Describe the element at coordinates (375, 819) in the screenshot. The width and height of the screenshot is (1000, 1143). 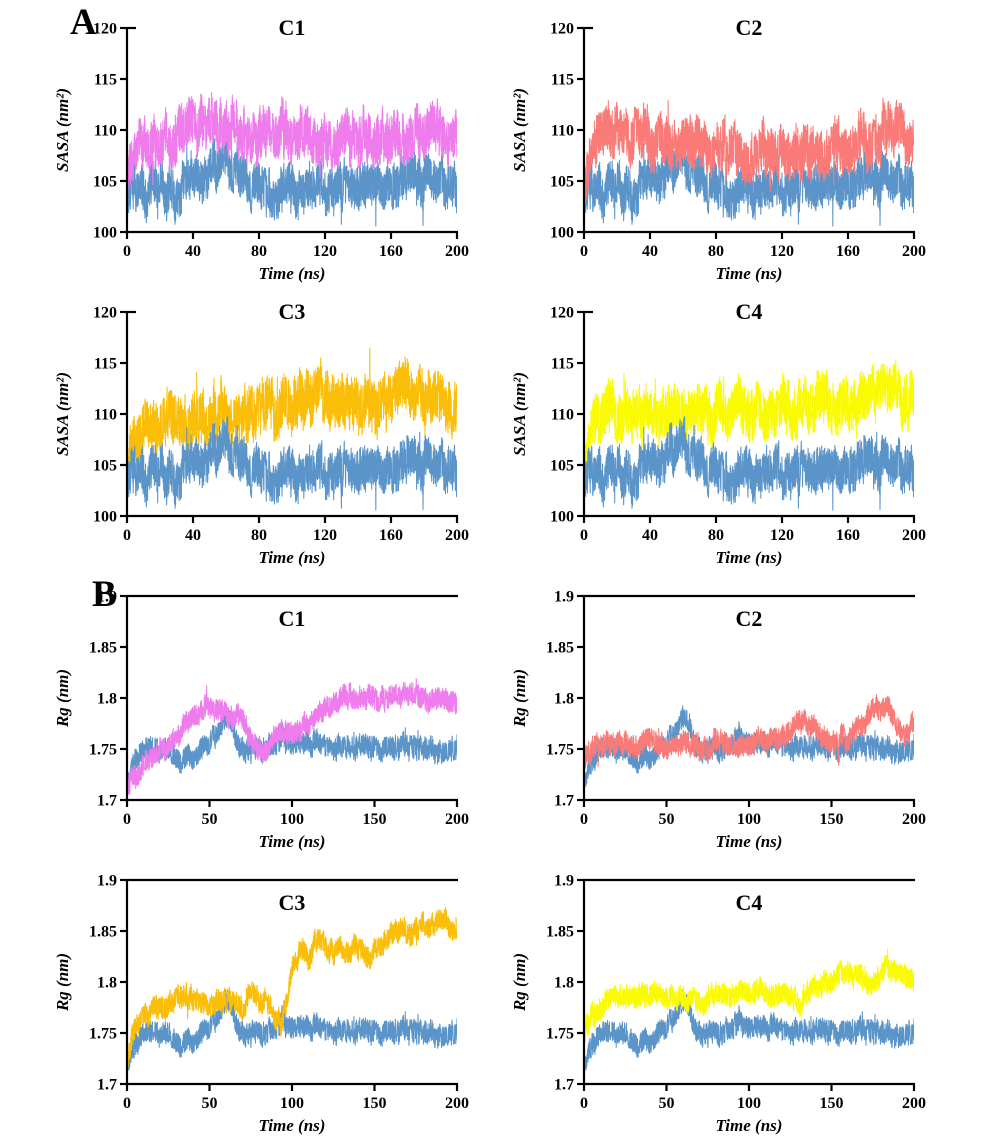
I see `x-tick-label: 150` at that location.